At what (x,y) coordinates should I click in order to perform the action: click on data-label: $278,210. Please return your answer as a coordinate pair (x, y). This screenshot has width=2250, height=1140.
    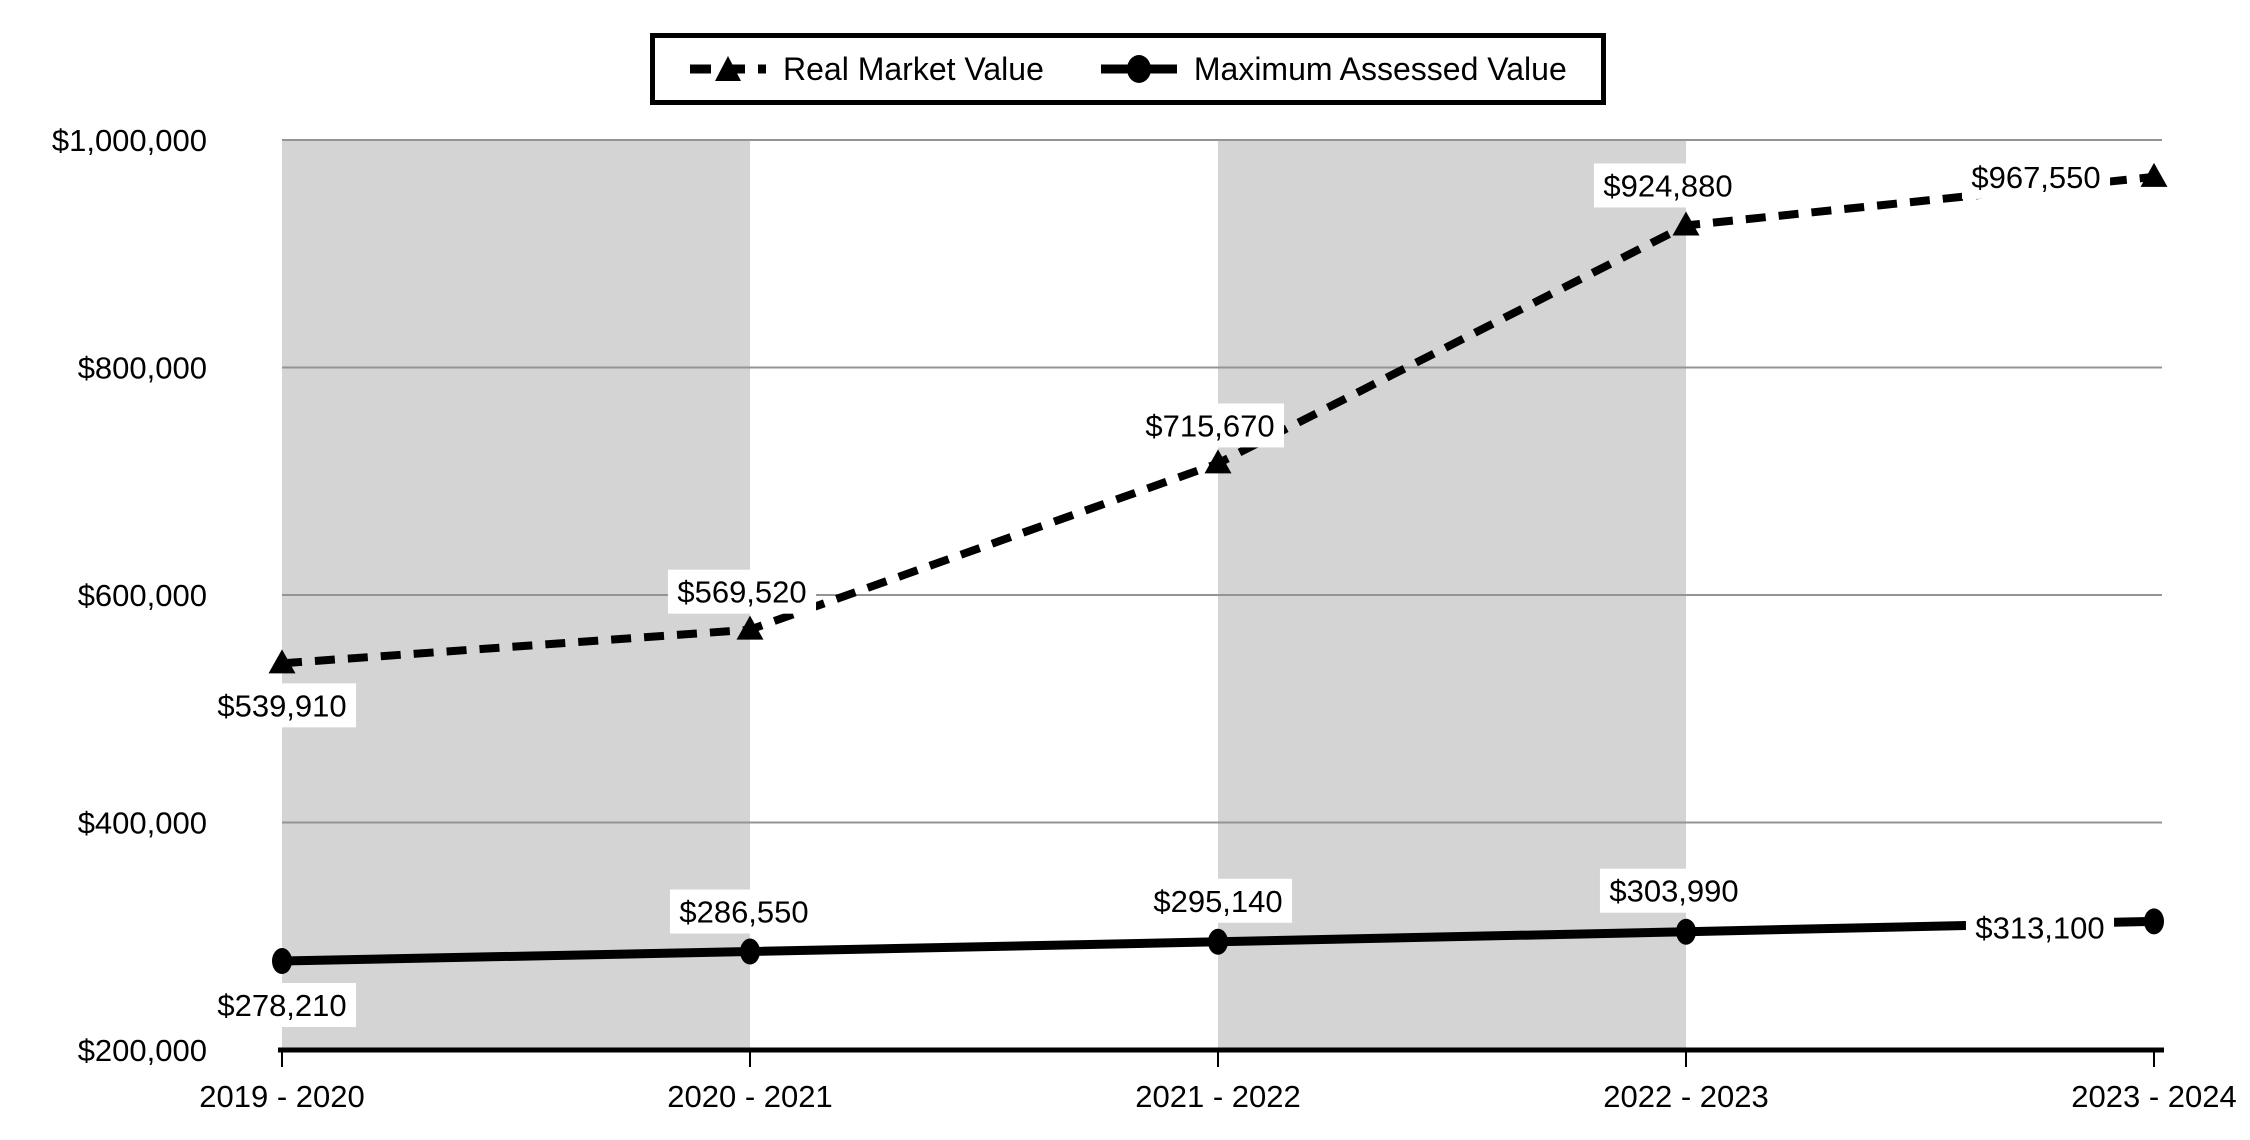
    Looking at the image, I should click on (281, 1005).